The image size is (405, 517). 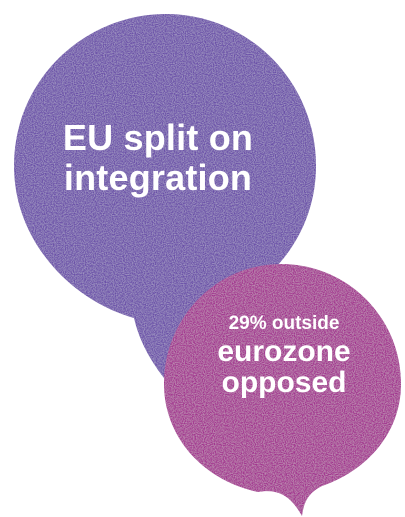 What do you see at coordinates (158, 177) in the screenshot?
I see `purple-bubble-line-2: integration` at bounding box center [158, 177].